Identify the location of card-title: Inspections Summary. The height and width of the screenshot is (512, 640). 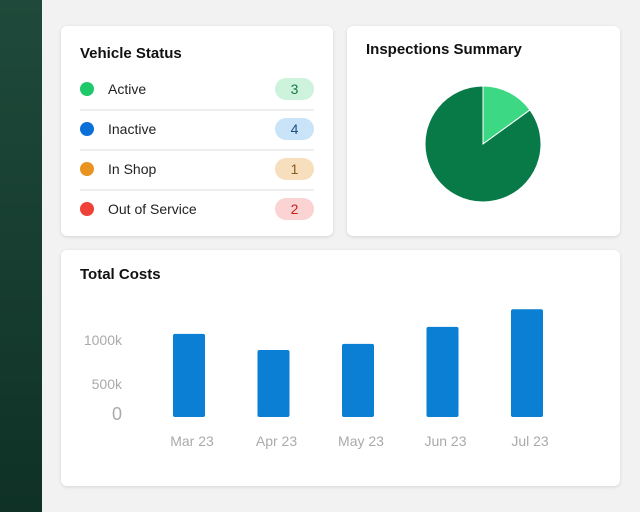
(444, 49).